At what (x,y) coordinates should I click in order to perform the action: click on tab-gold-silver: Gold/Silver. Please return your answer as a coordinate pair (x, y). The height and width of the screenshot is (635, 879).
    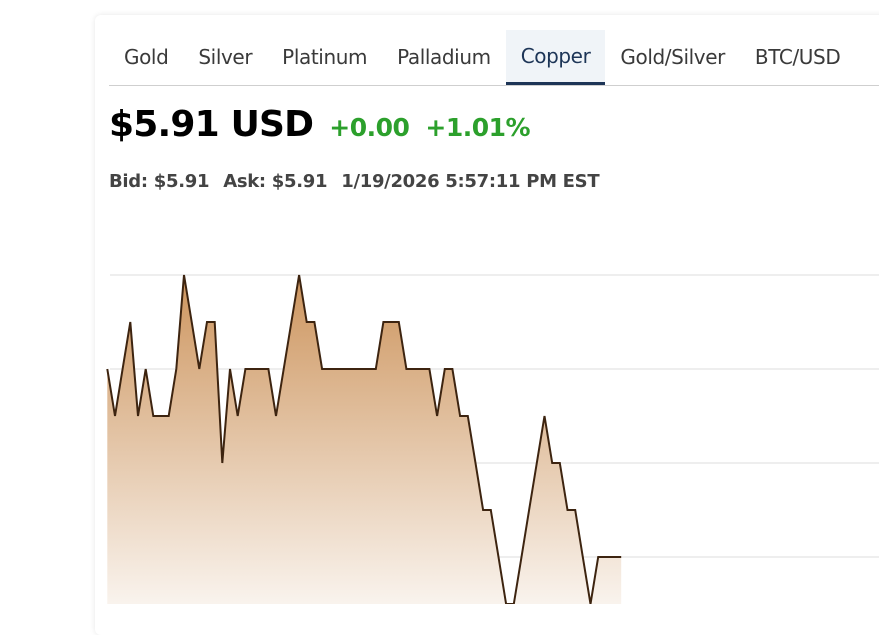
    Looking at the image, I should click on (672, 57).